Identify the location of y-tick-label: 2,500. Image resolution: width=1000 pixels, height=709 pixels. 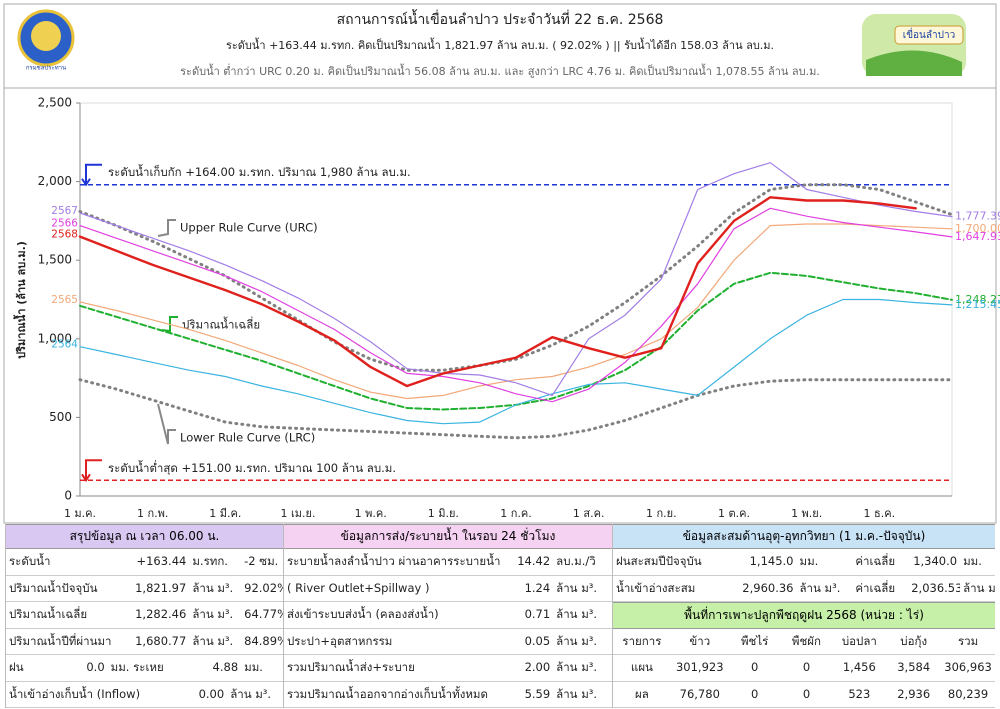
(55, 103).